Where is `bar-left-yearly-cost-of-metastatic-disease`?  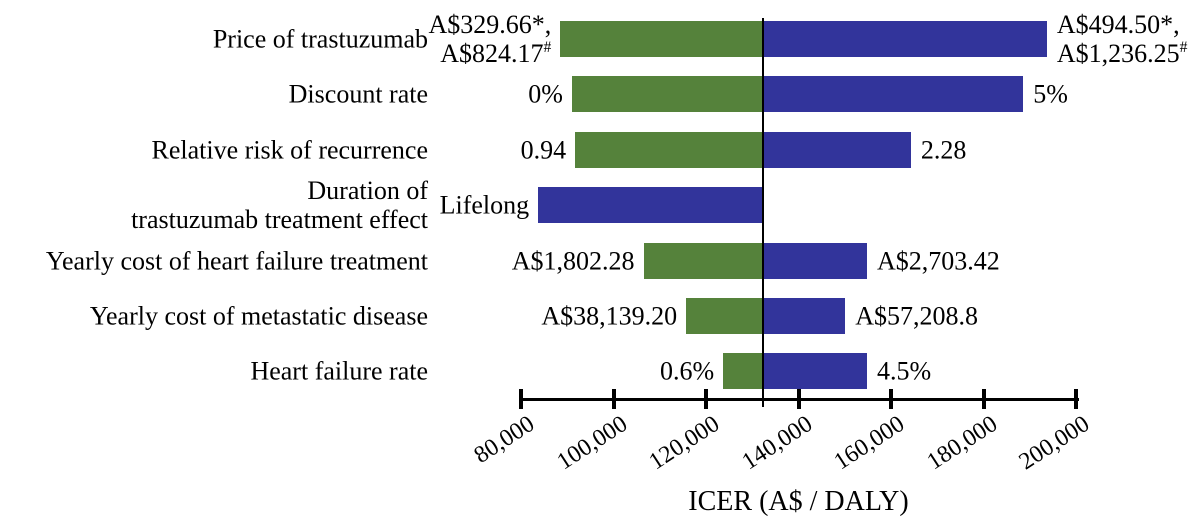 bar-left-yearly-cost-of-metastatic-disease is located at coordinates (724, 316).